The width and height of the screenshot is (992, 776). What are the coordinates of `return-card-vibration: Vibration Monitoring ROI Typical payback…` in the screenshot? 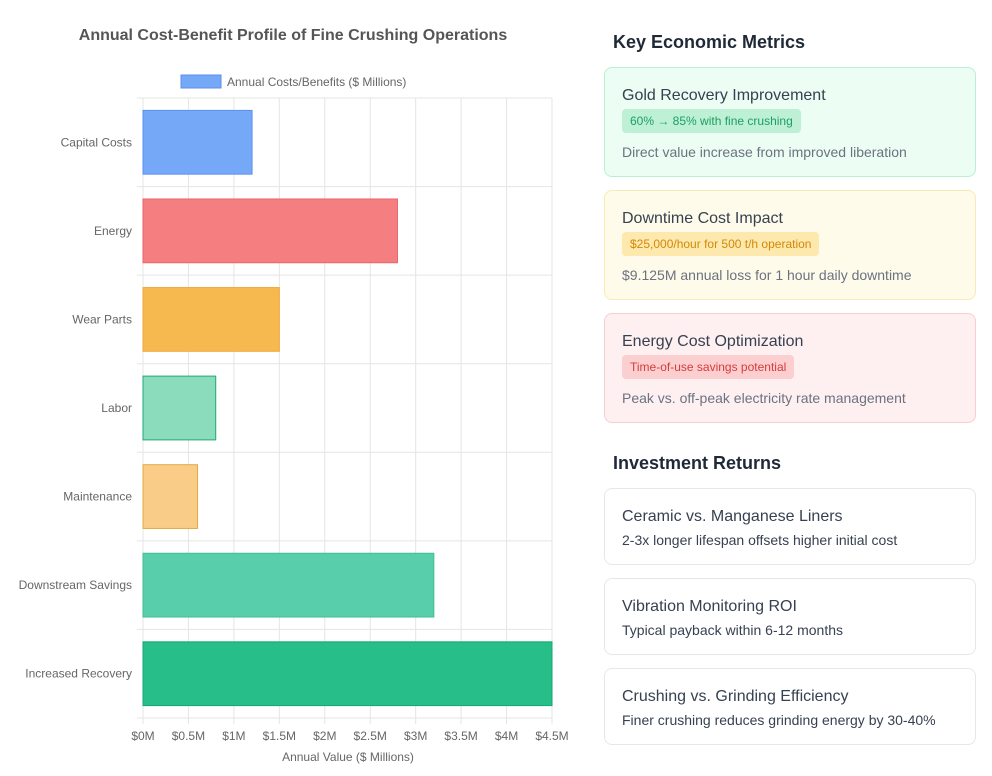 It's located at (790, 616).